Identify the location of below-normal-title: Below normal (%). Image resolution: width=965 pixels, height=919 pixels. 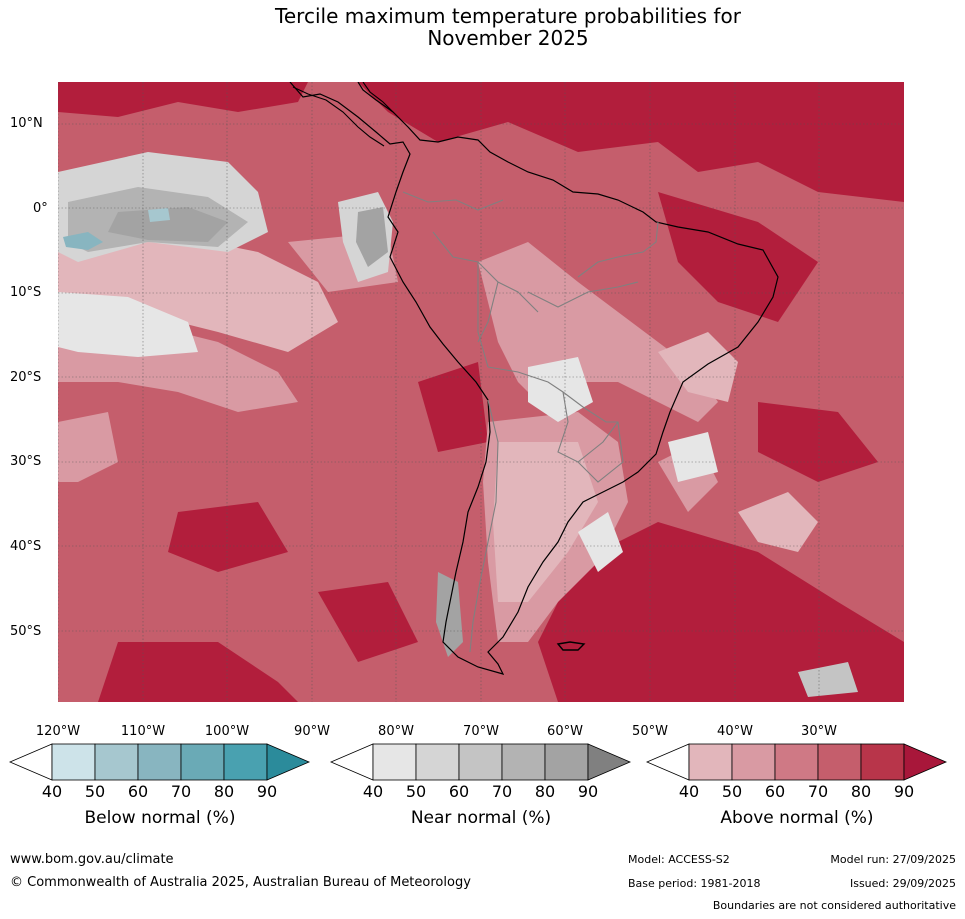
(160, 818).